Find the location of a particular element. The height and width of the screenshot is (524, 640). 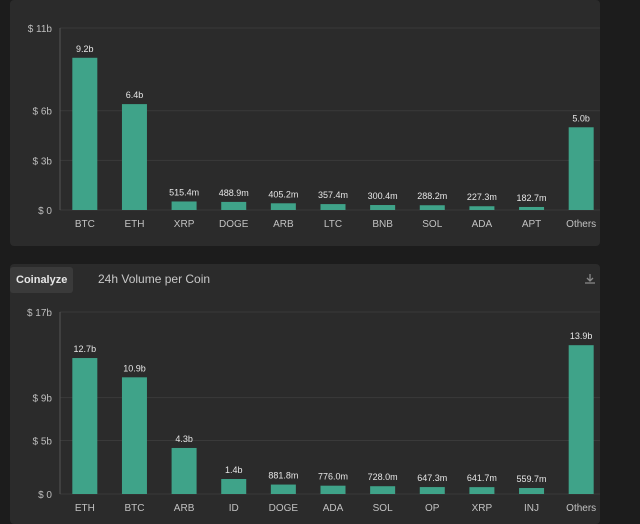

download-icon is located at coordinates (590, 279).